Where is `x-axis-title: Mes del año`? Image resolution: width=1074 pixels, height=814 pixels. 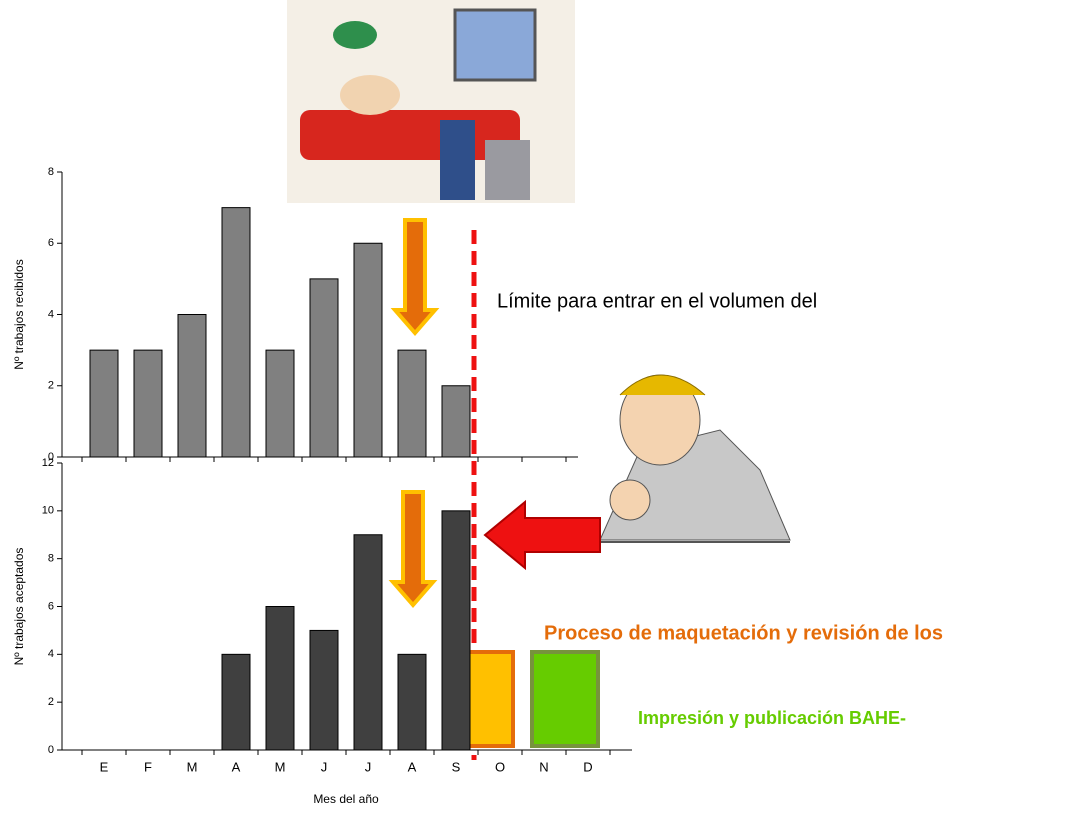 x-axis-title: Mes del año is located at coordinates (346, 799).